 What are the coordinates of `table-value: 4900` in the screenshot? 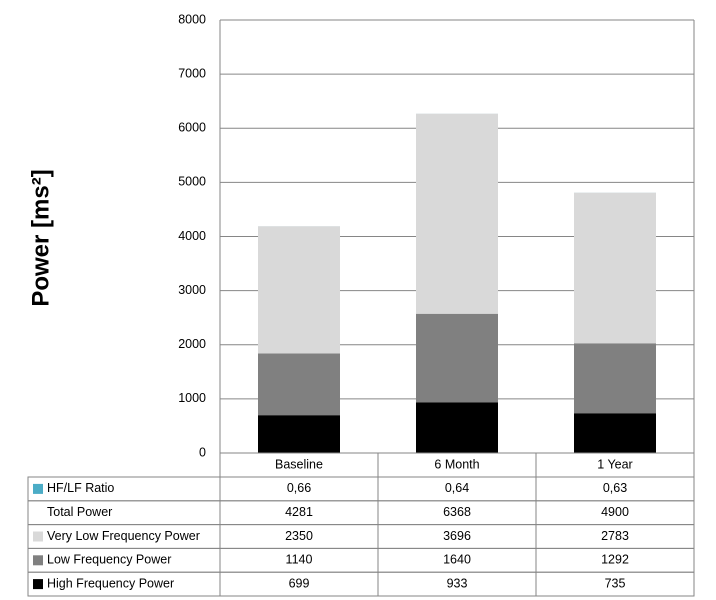 It's located at (615, 512).